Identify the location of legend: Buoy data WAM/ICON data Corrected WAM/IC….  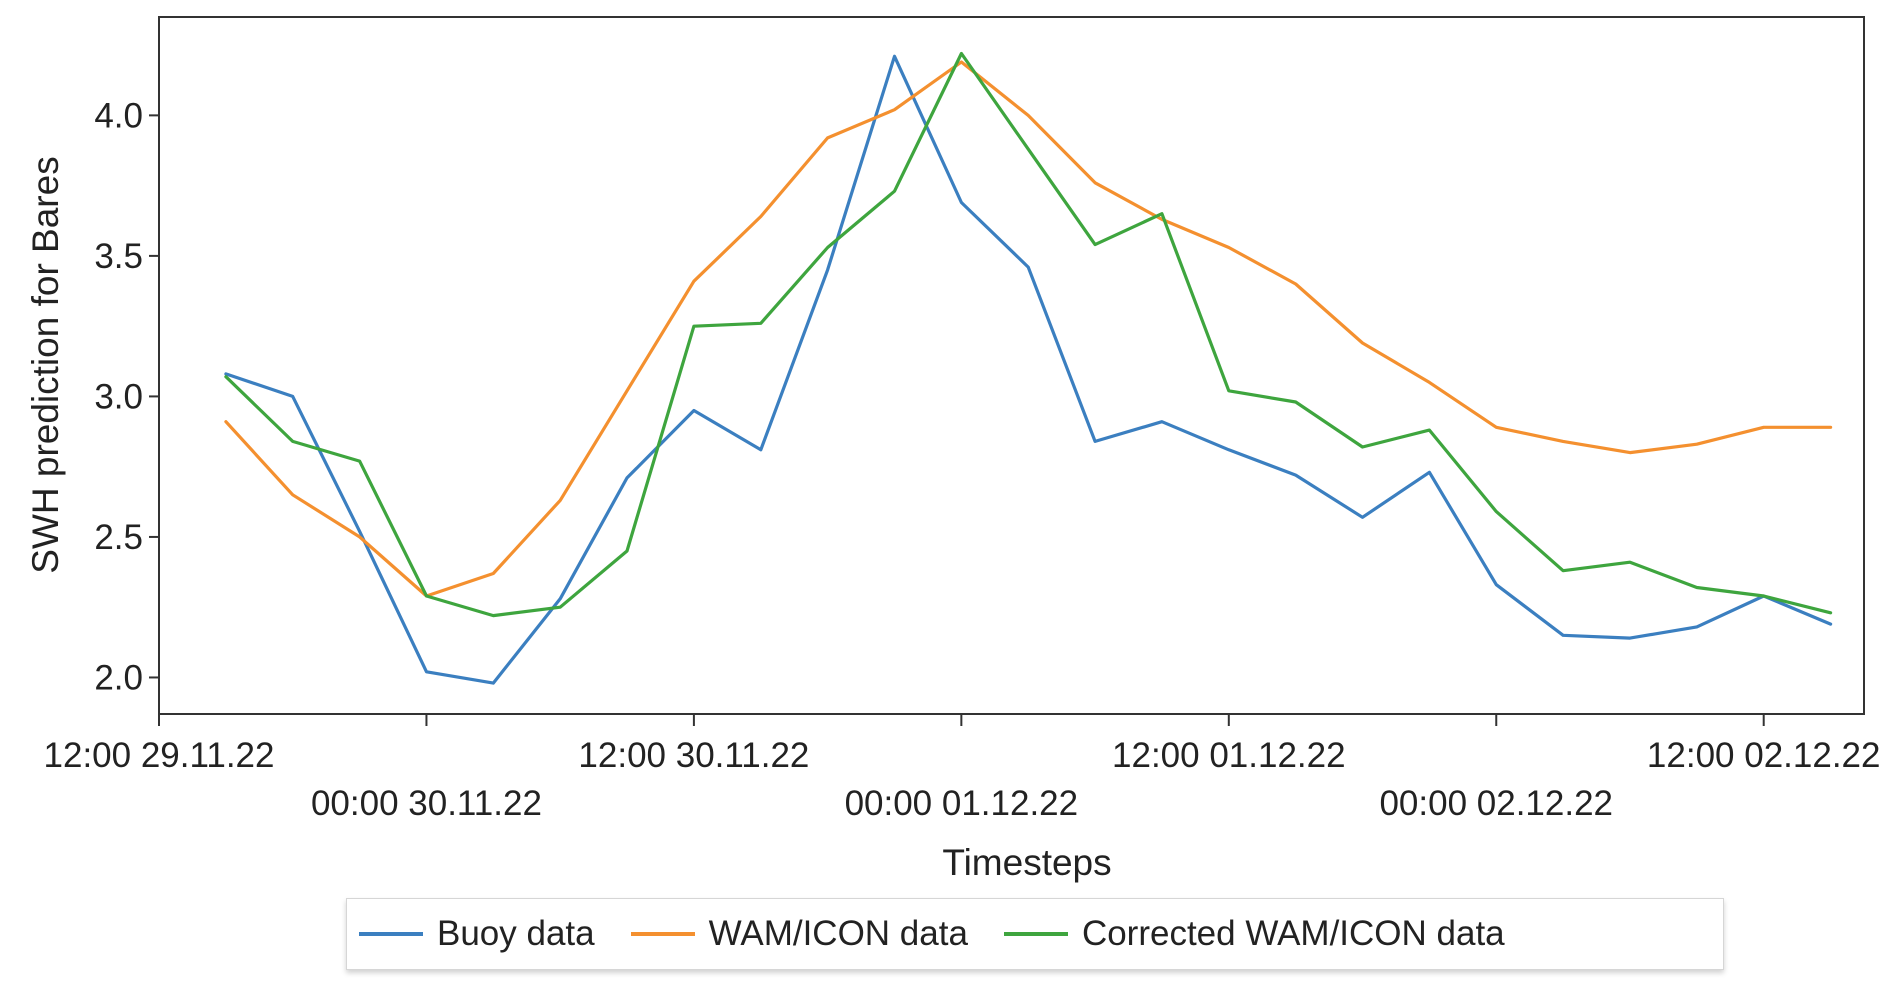
(1035, 934).